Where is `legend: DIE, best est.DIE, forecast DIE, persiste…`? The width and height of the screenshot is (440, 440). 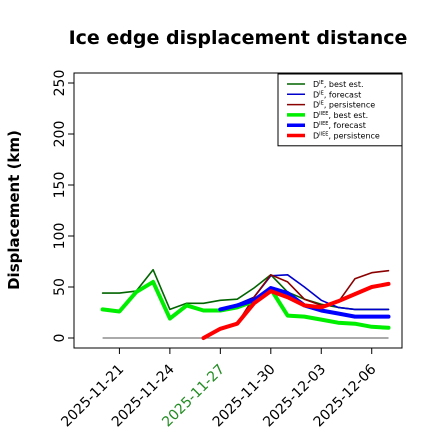
legend: DIE, best est.DIE, forecast DIE, persiste… is located at coordinates (340, 110).